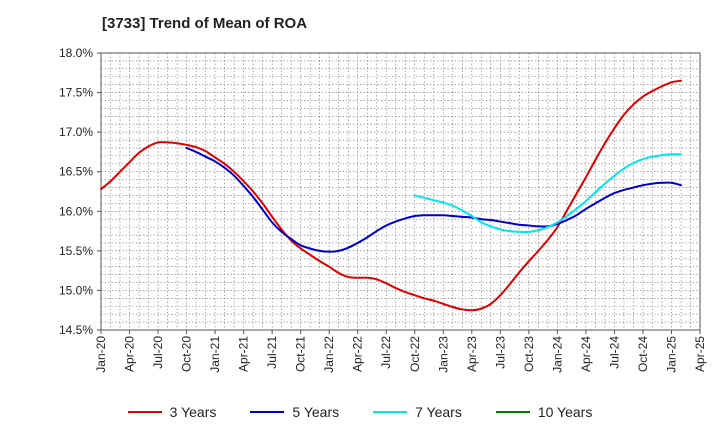  What do you see at coordinates (244, 354) in the screenshot?
I see `x-tick-label: Apr-21` at bounding box center [244, 354].